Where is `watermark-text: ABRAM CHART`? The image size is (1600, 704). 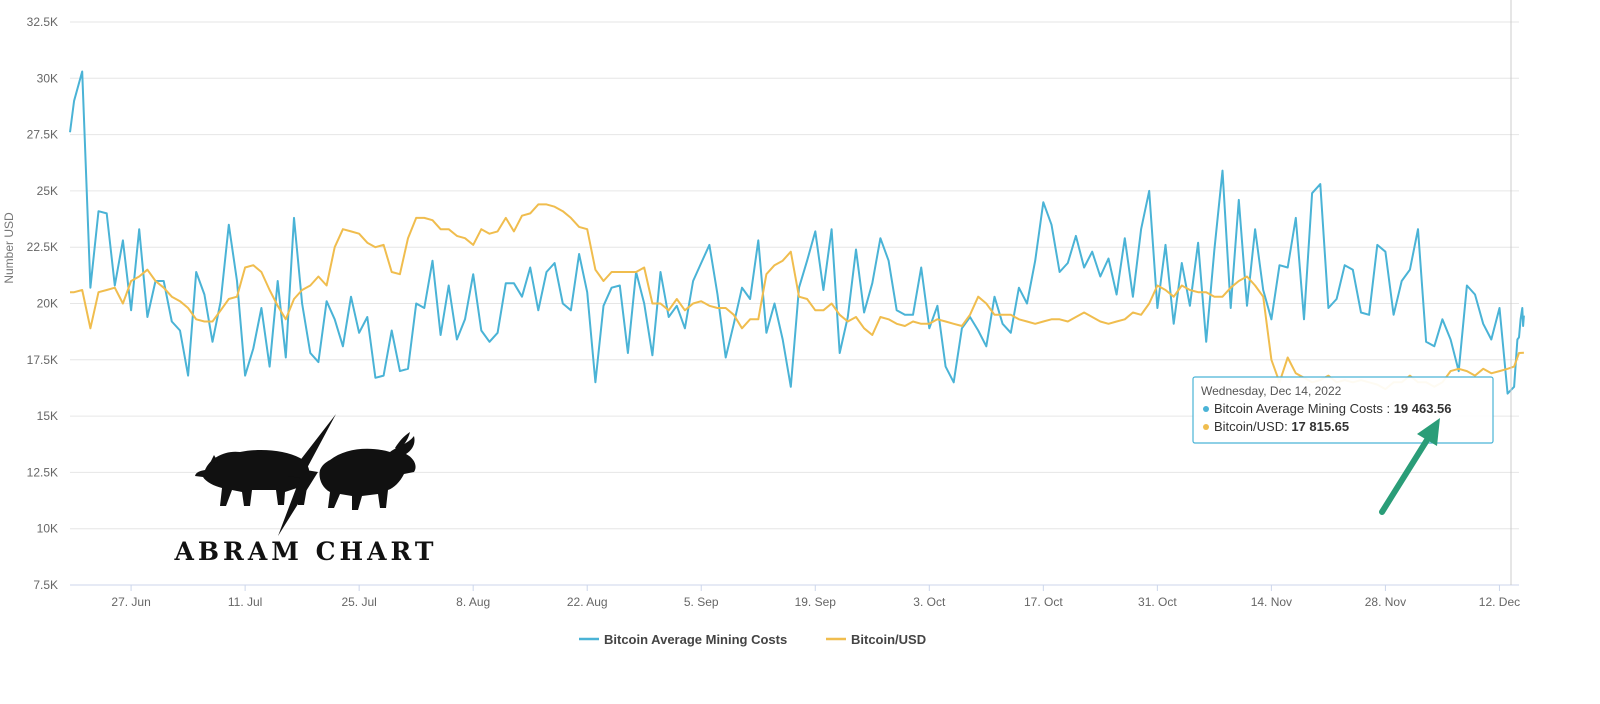 watermark-text: ABRAM CHART is located at coordinates (306, 551).